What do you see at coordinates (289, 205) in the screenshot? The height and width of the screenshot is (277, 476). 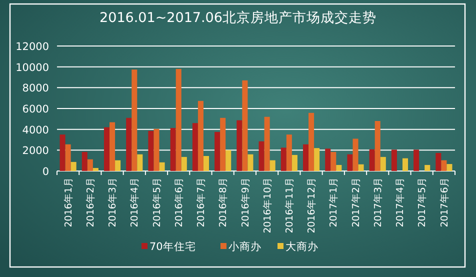 I see `x-tick-label: 2016年11月` at bounding box center [289, 205].